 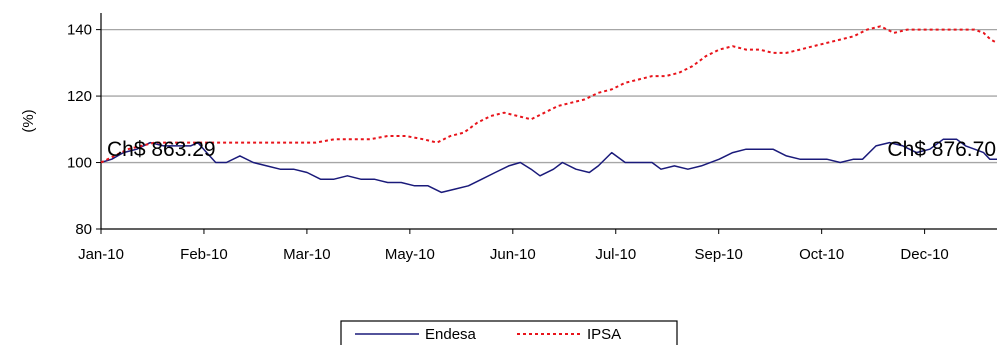 I want to click on x-tick-label: Jun-10, so click(x=513, y=254).